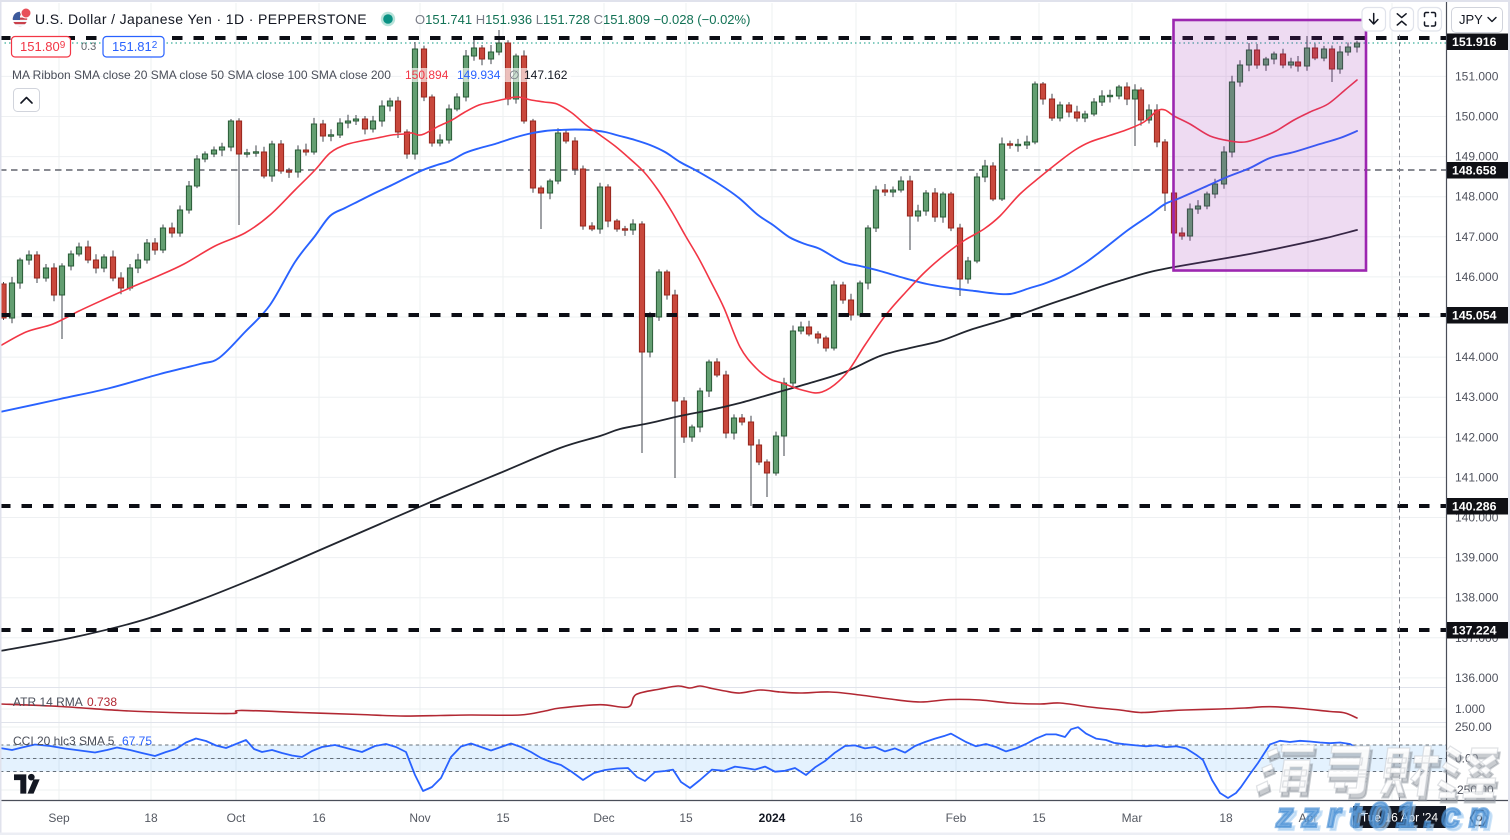  I want to click on svg-text: 147.000, so click(1477, 237).